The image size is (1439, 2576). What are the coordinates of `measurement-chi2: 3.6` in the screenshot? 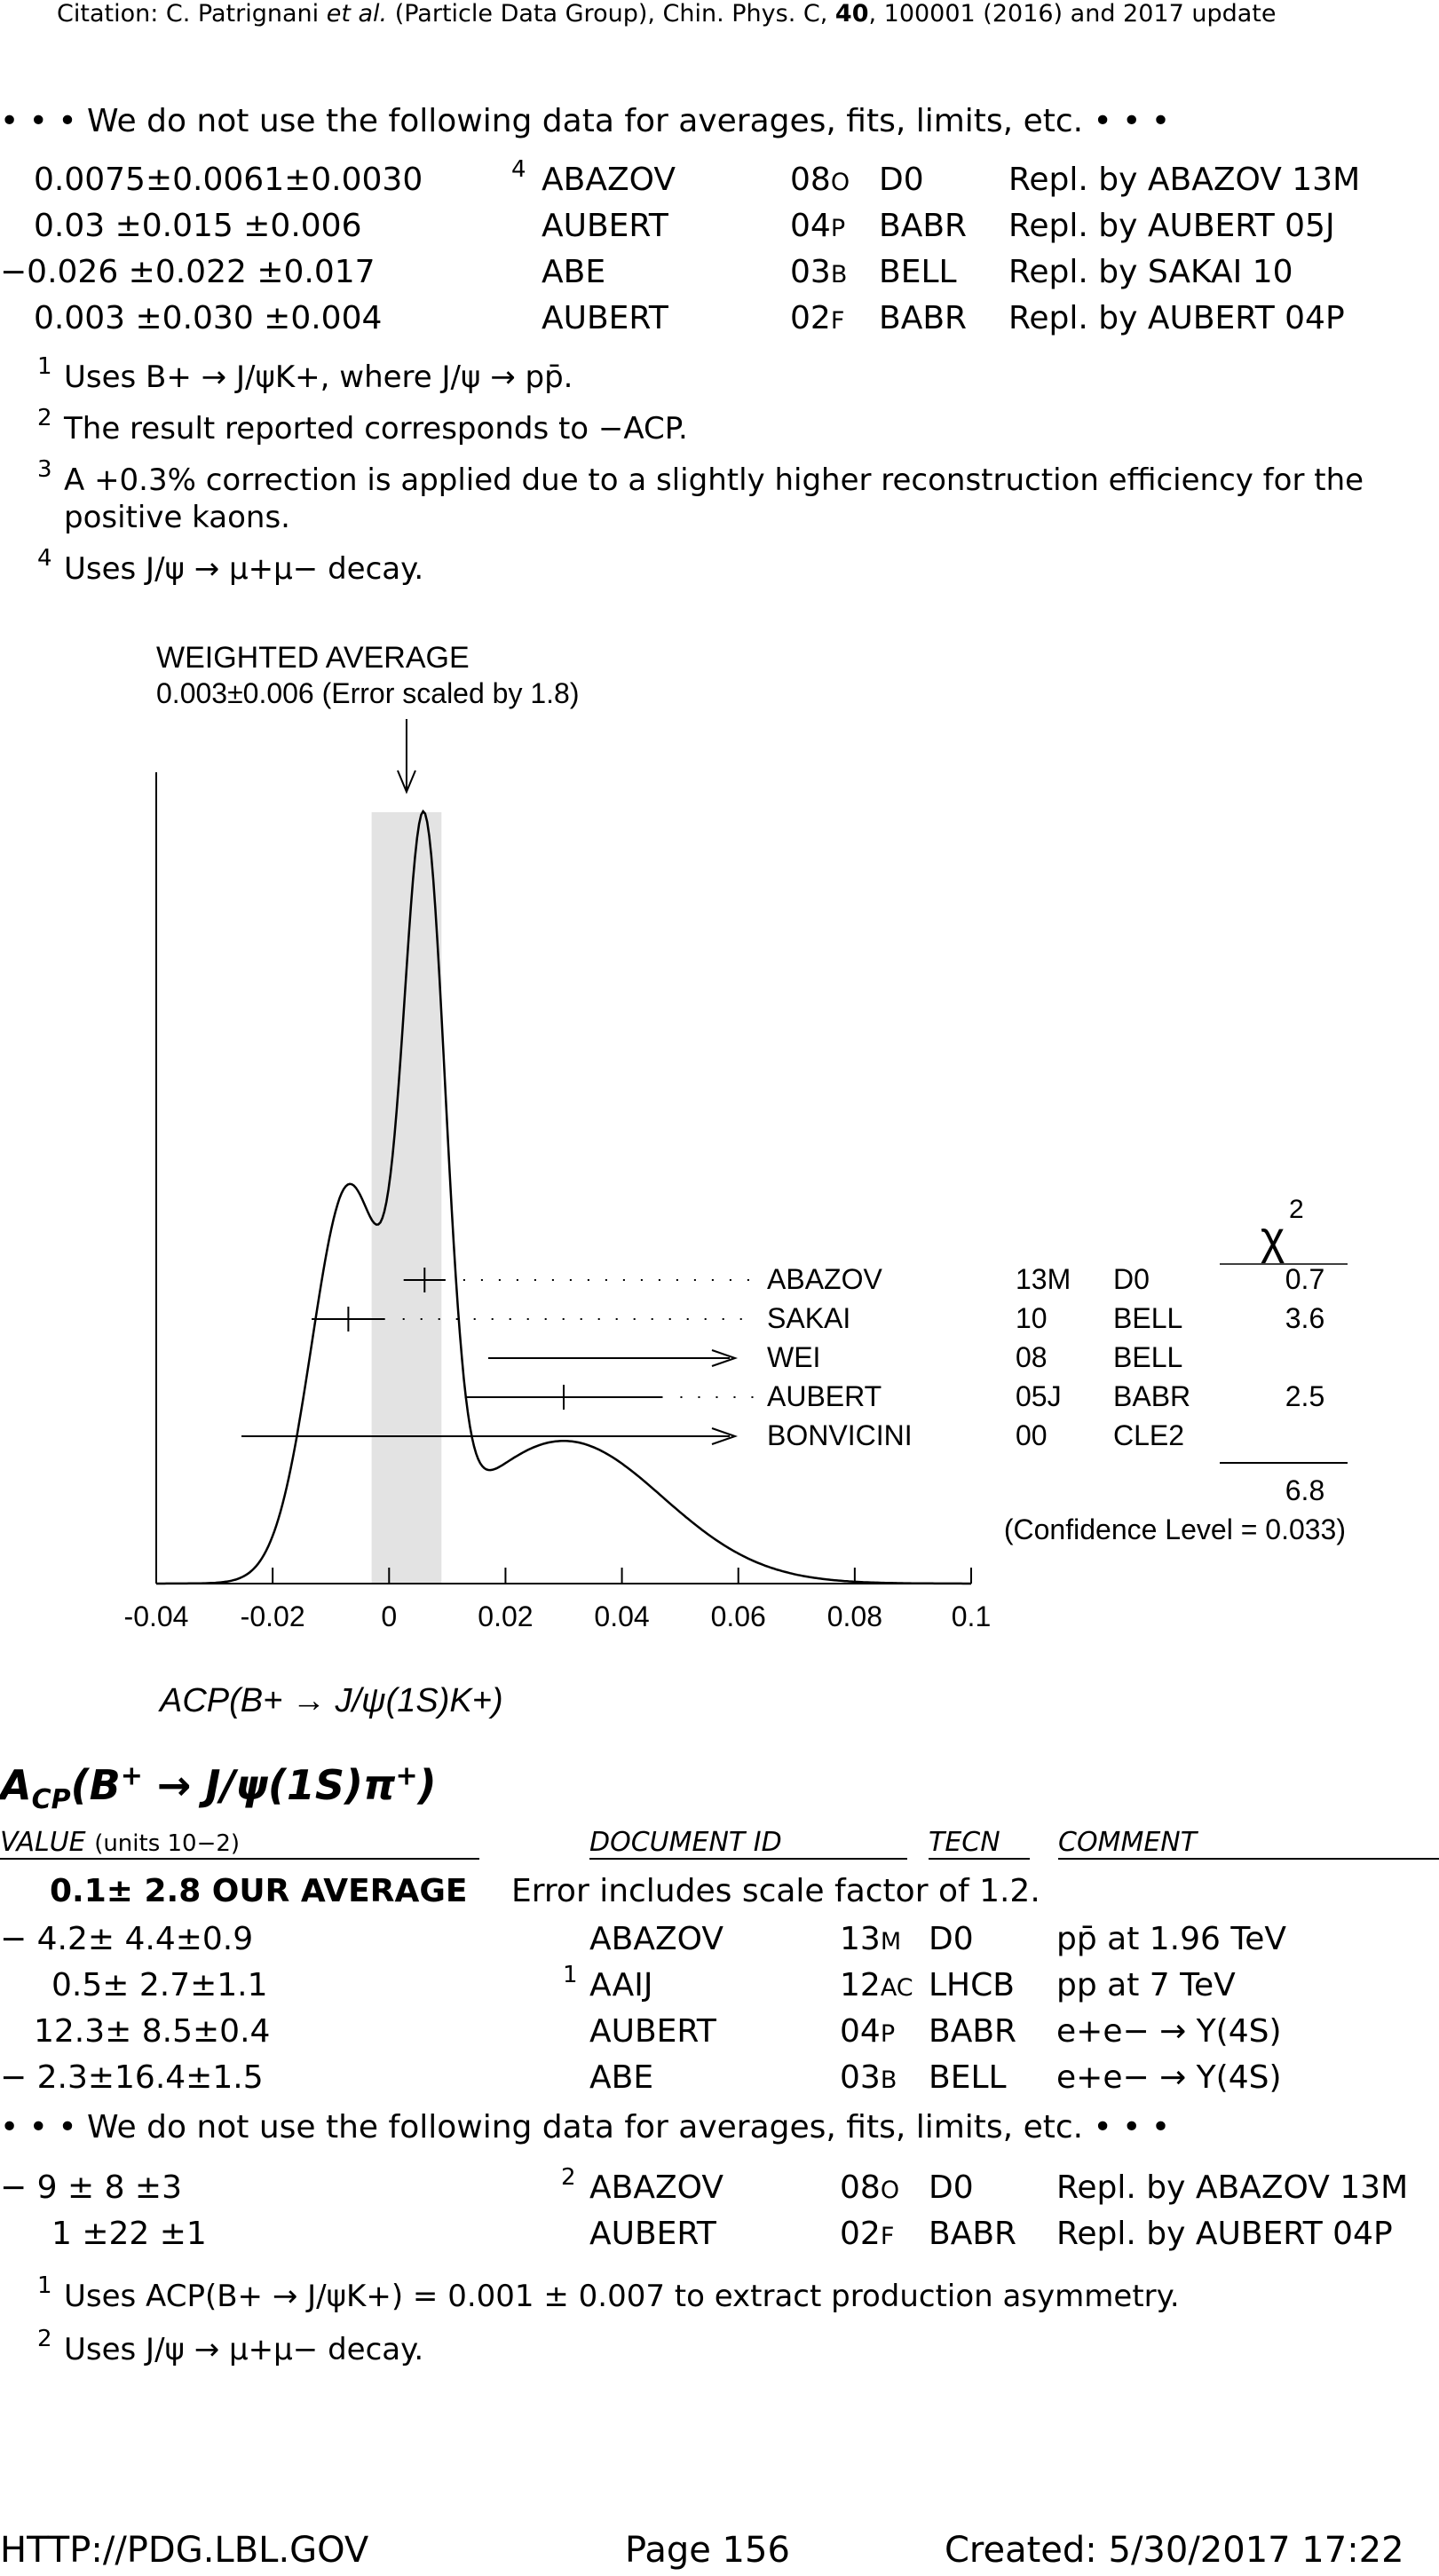 It's located at (1305, 1318).